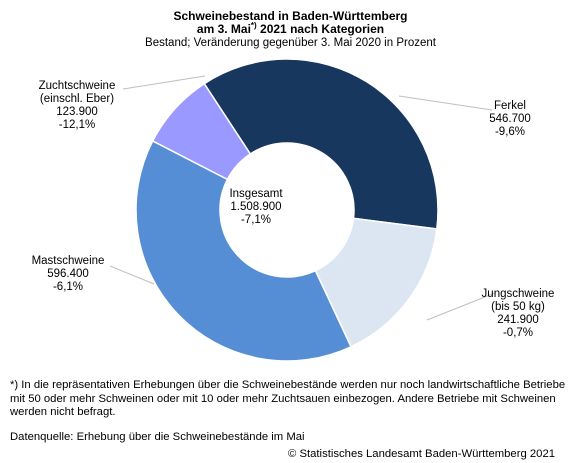 This screenshot has height=463, width=581. I want to click on center-label: Insgesamt 1.508.900 -7,1%, so click(256, 207).